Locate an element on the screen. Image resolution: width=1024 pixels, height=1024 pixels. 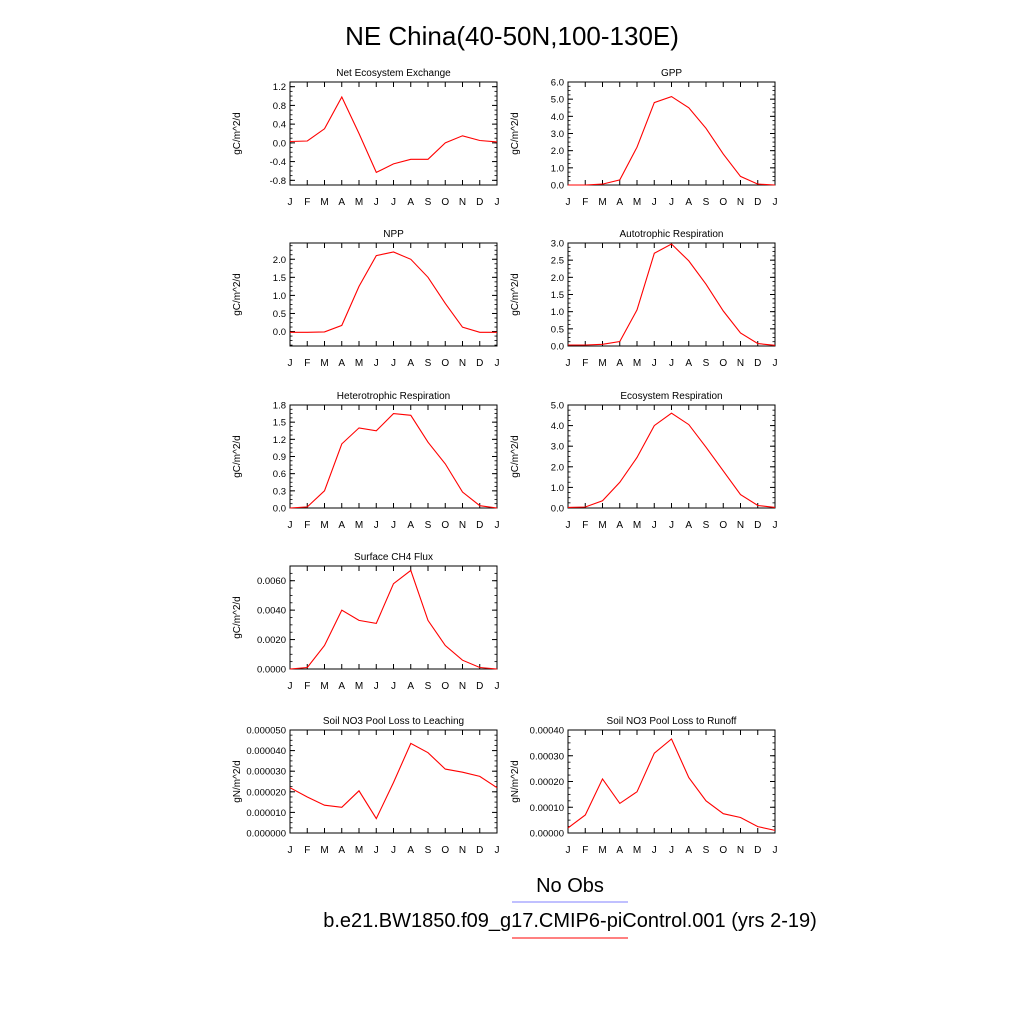
y-tick-label: -0.8 is located at coordinates (278, 181).